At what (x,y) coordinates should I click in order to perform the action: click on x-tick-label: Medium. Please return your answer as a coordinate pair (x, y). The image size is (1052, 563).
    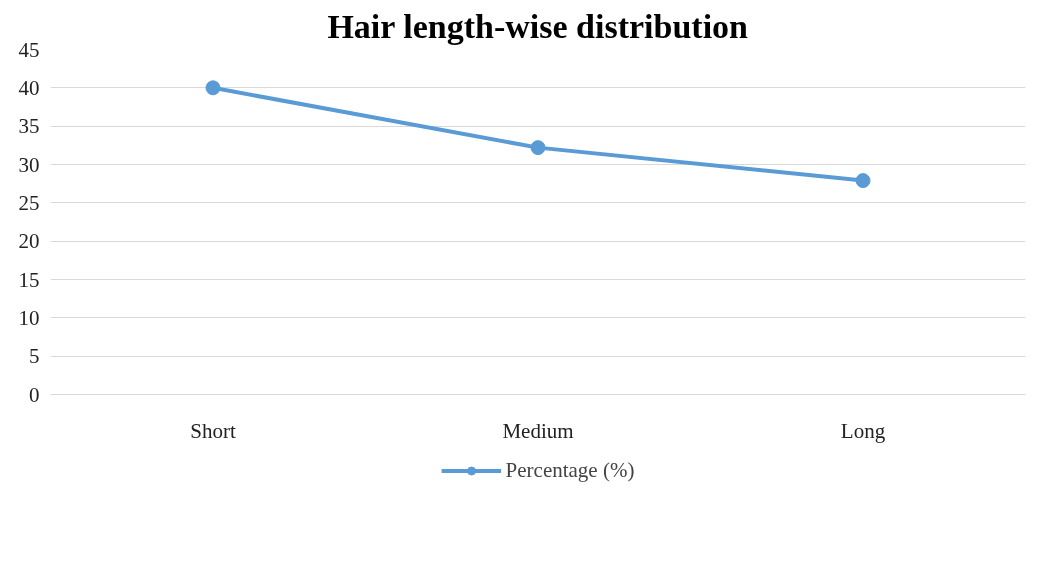
    Looking at the image, I should click on (538, 430).